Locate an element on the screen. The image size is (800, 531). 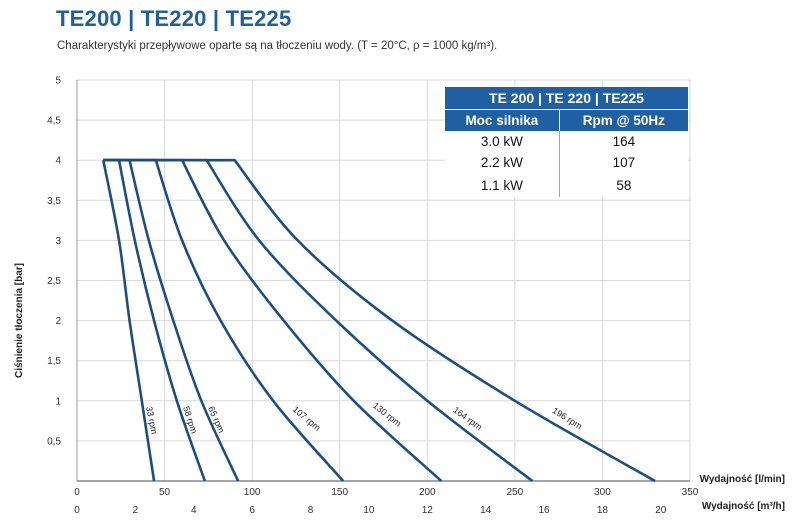
x-tick-label: 300 is located at coordinates (602, 492).